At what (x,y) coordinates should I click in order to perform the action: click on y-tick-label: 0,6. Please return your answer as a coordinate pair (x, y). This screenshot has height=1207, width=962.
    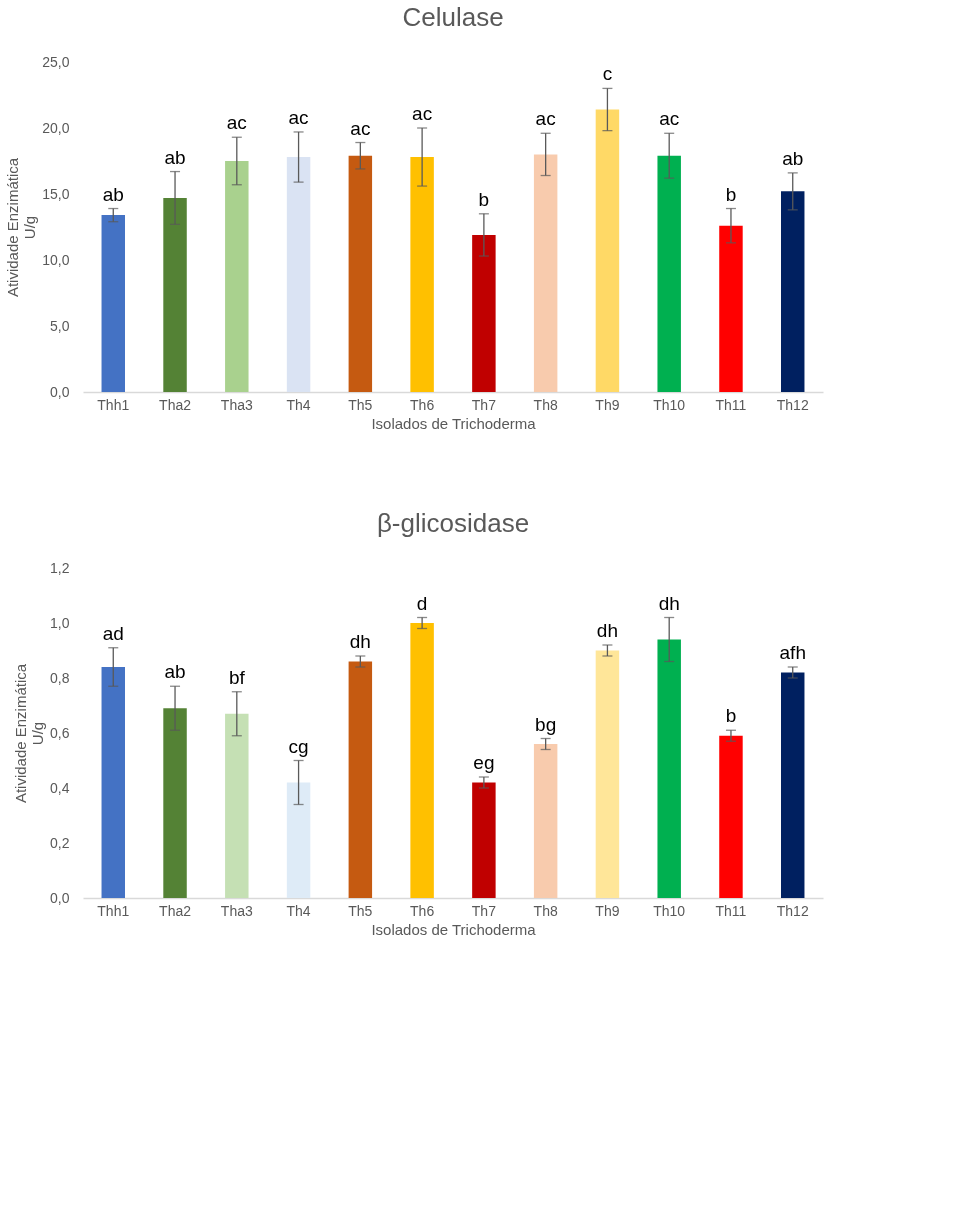
    Looking at the image, I should click on (60, 732).